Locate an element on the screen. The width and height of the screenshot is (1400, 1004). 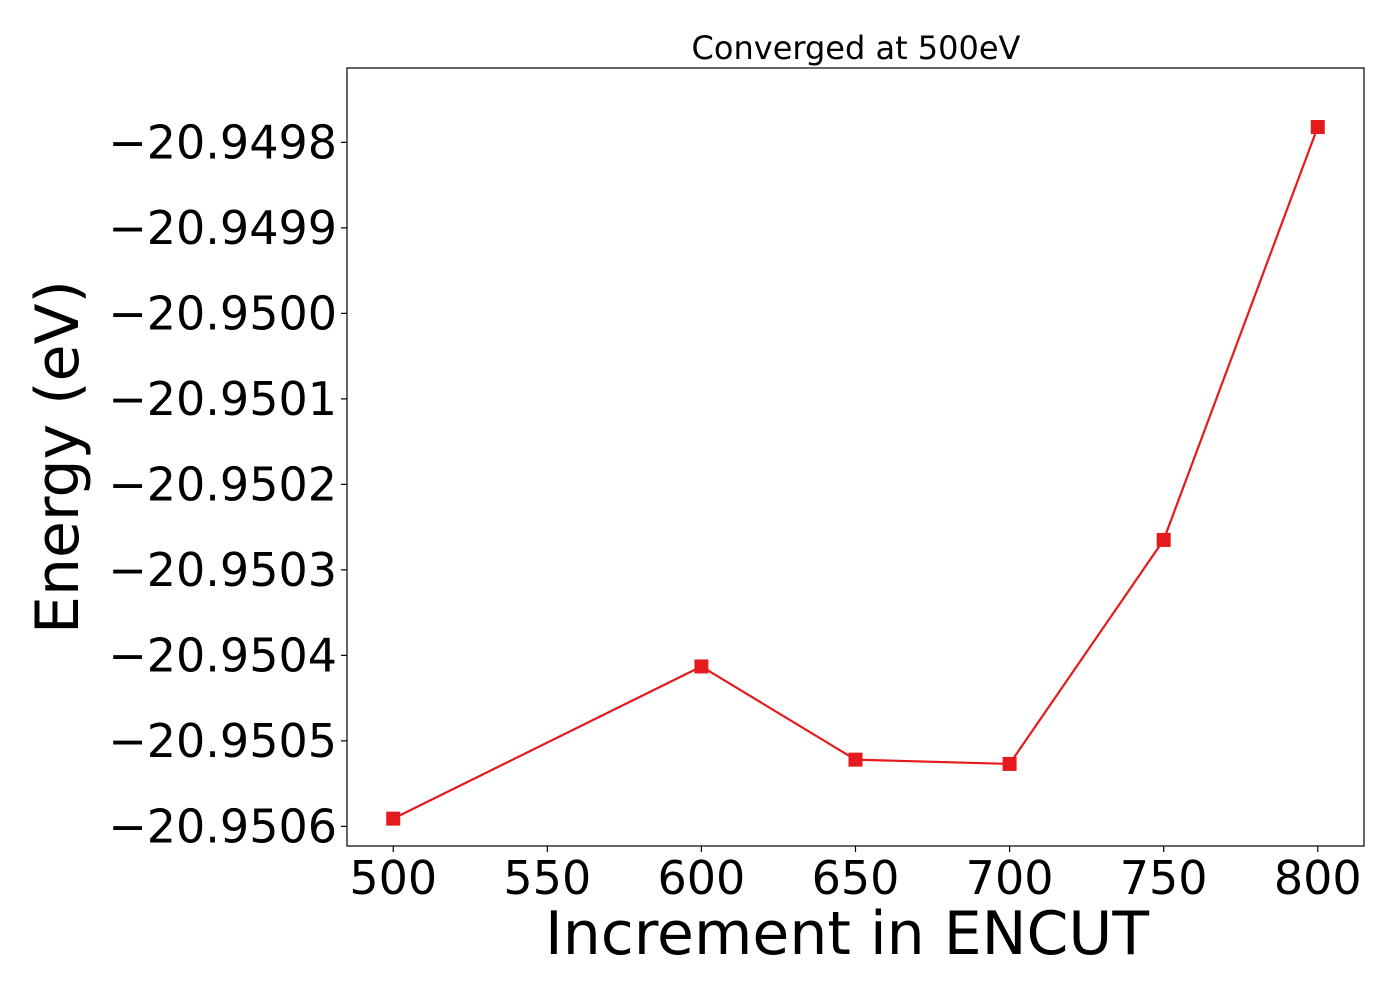
x-tick-label: 800 is located at coordinates (1318, 878).